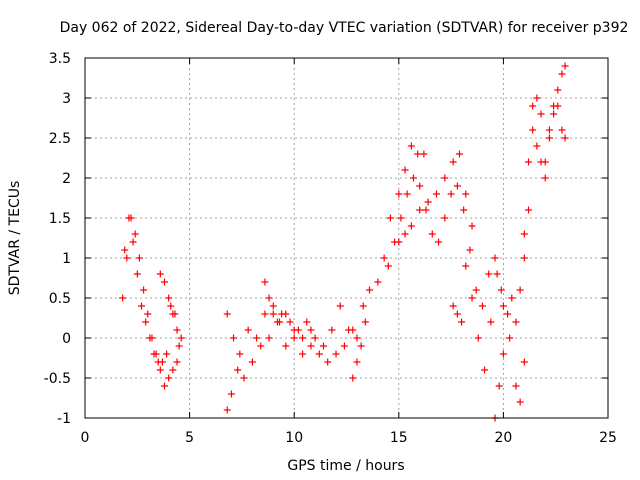  Describe the element at coordinates (66, 179) in the screenshot. I see `y-tick-label: 2` at that location.